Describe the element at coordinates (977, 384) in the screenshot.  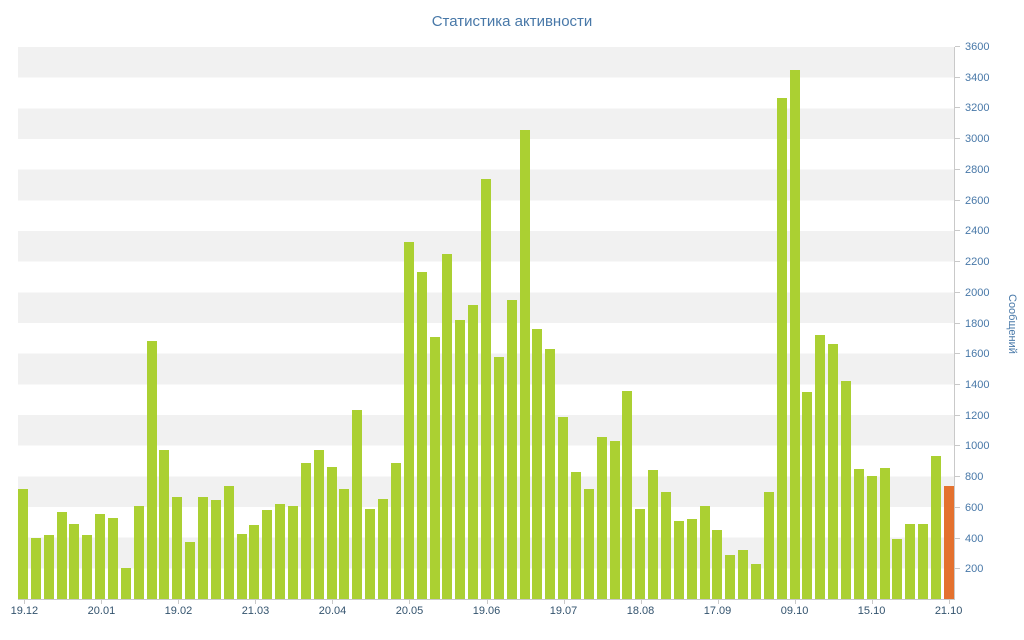
I see `y-tick-label: 1400` at that location.